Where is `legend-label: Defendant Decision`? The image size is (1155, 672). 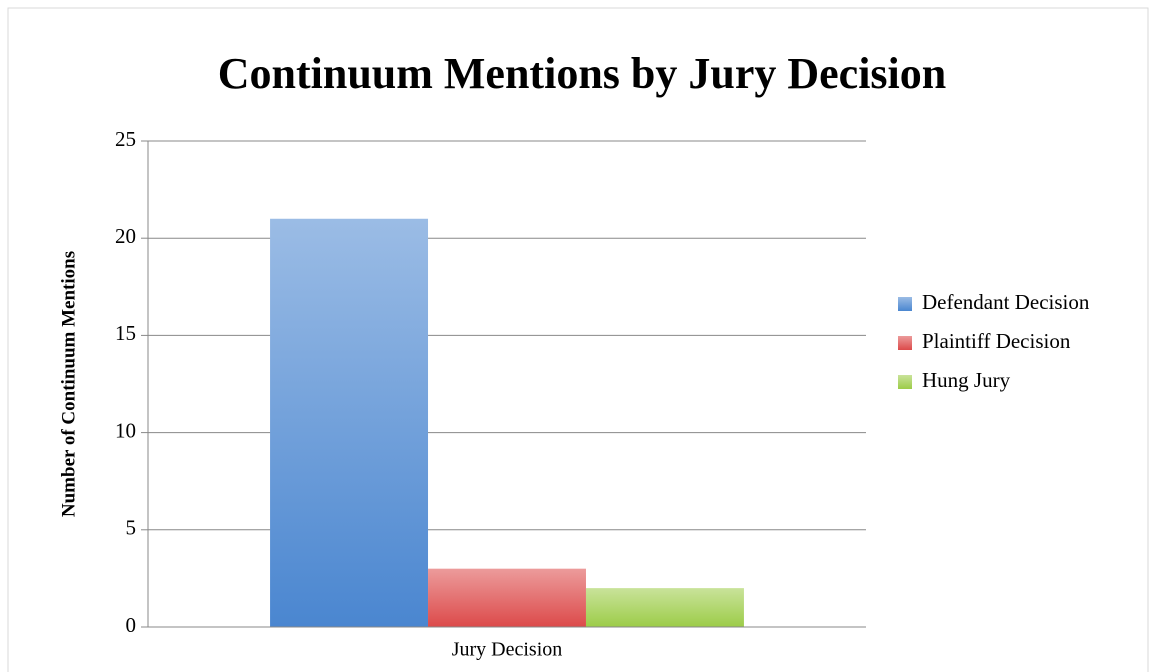 legend-label: Defendant Decision is located at coordinates (1006, 302).